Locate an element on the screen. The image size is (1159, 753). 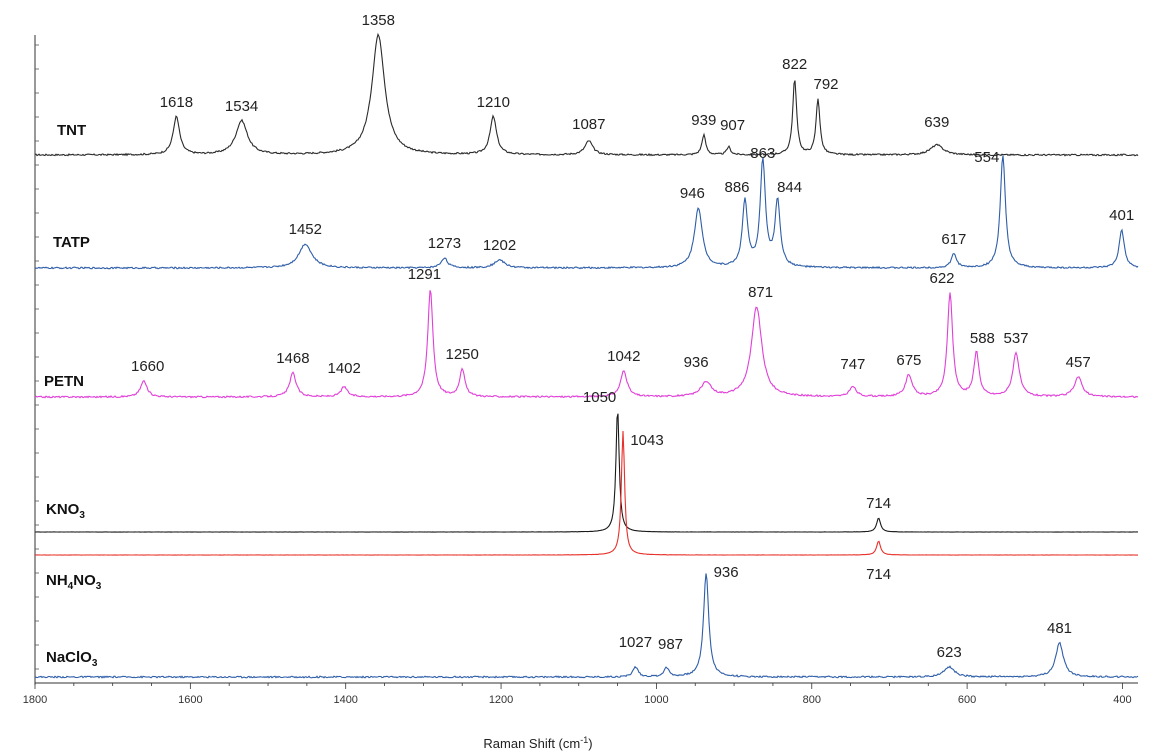
peak-label: 844 is located at coordinates (789, 187).